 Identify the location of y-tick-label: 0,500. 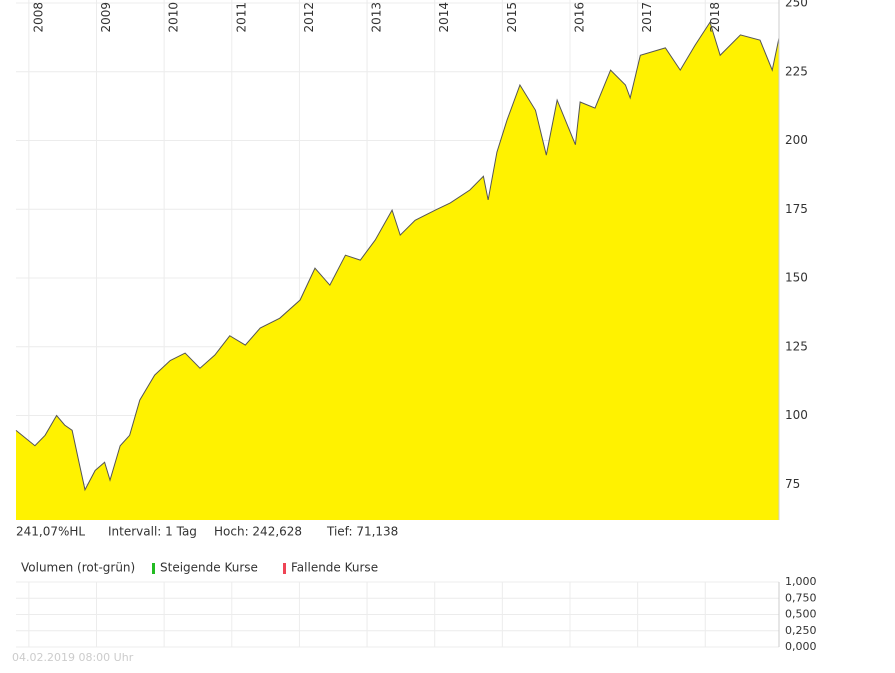
(801, 614).